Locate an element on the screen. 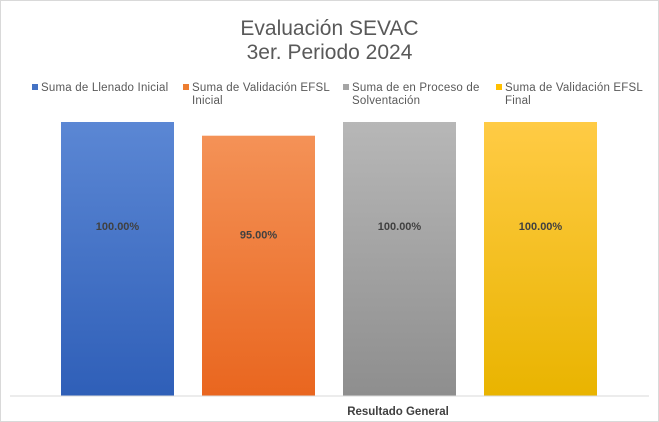 The width and height of the screenshot is (659, 422). legend-label: Suma de Validación EFSL Final is located at coordinates (574, 94).